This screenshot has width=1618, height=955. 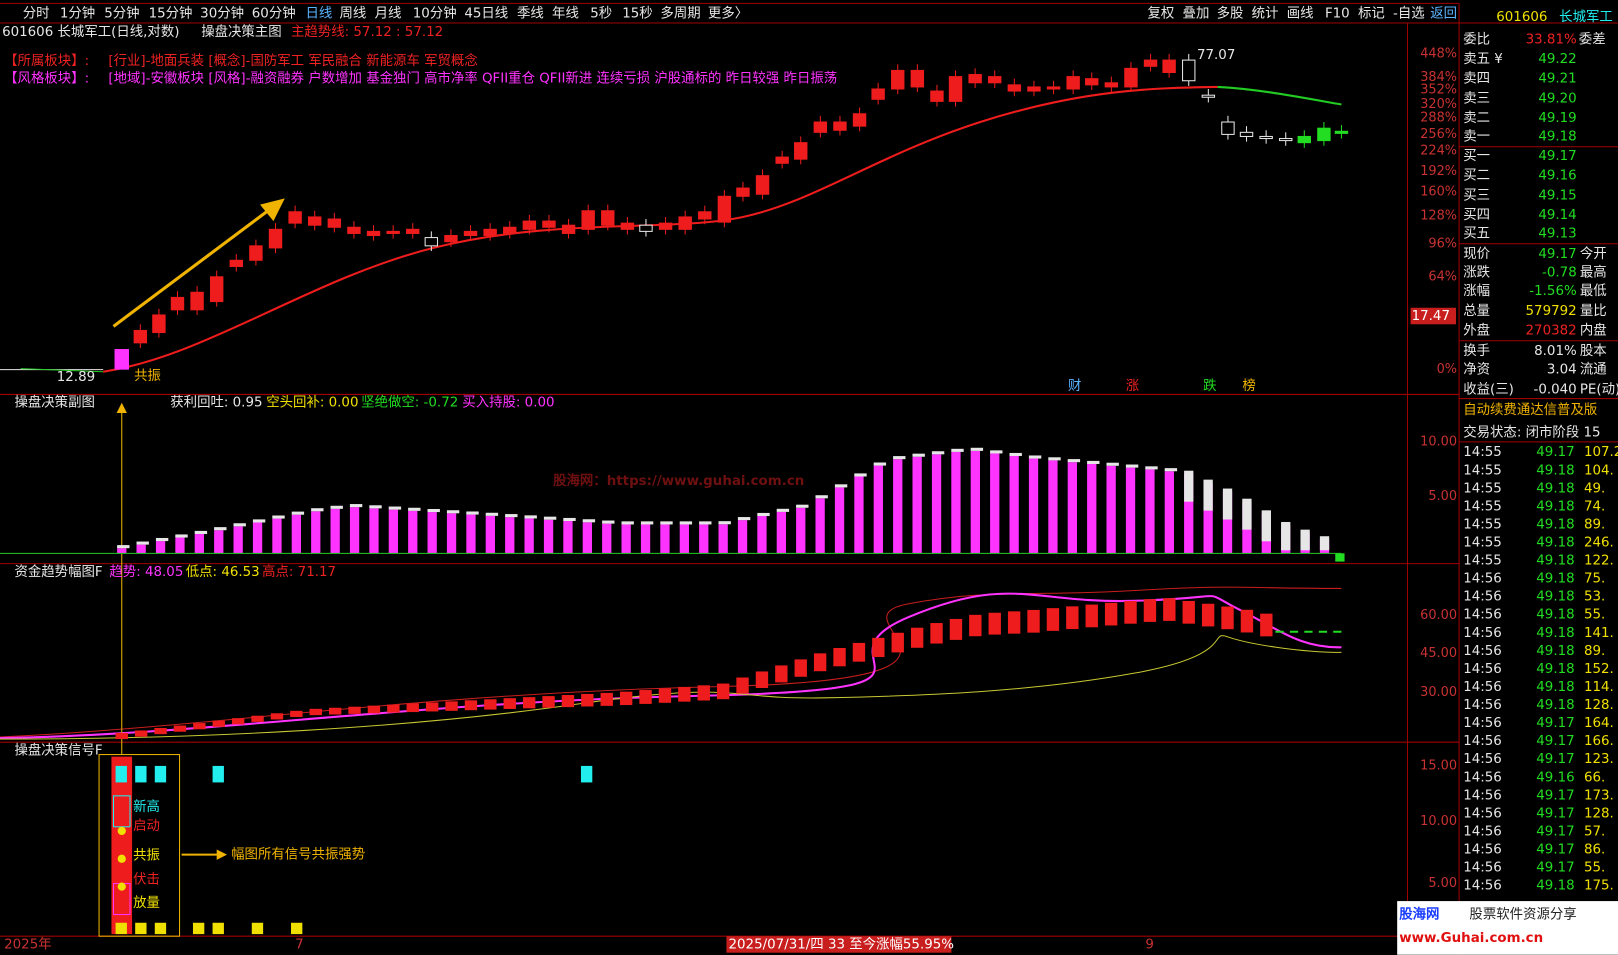 I want to click on signal-label: 放量, so click(x=146, y=903).